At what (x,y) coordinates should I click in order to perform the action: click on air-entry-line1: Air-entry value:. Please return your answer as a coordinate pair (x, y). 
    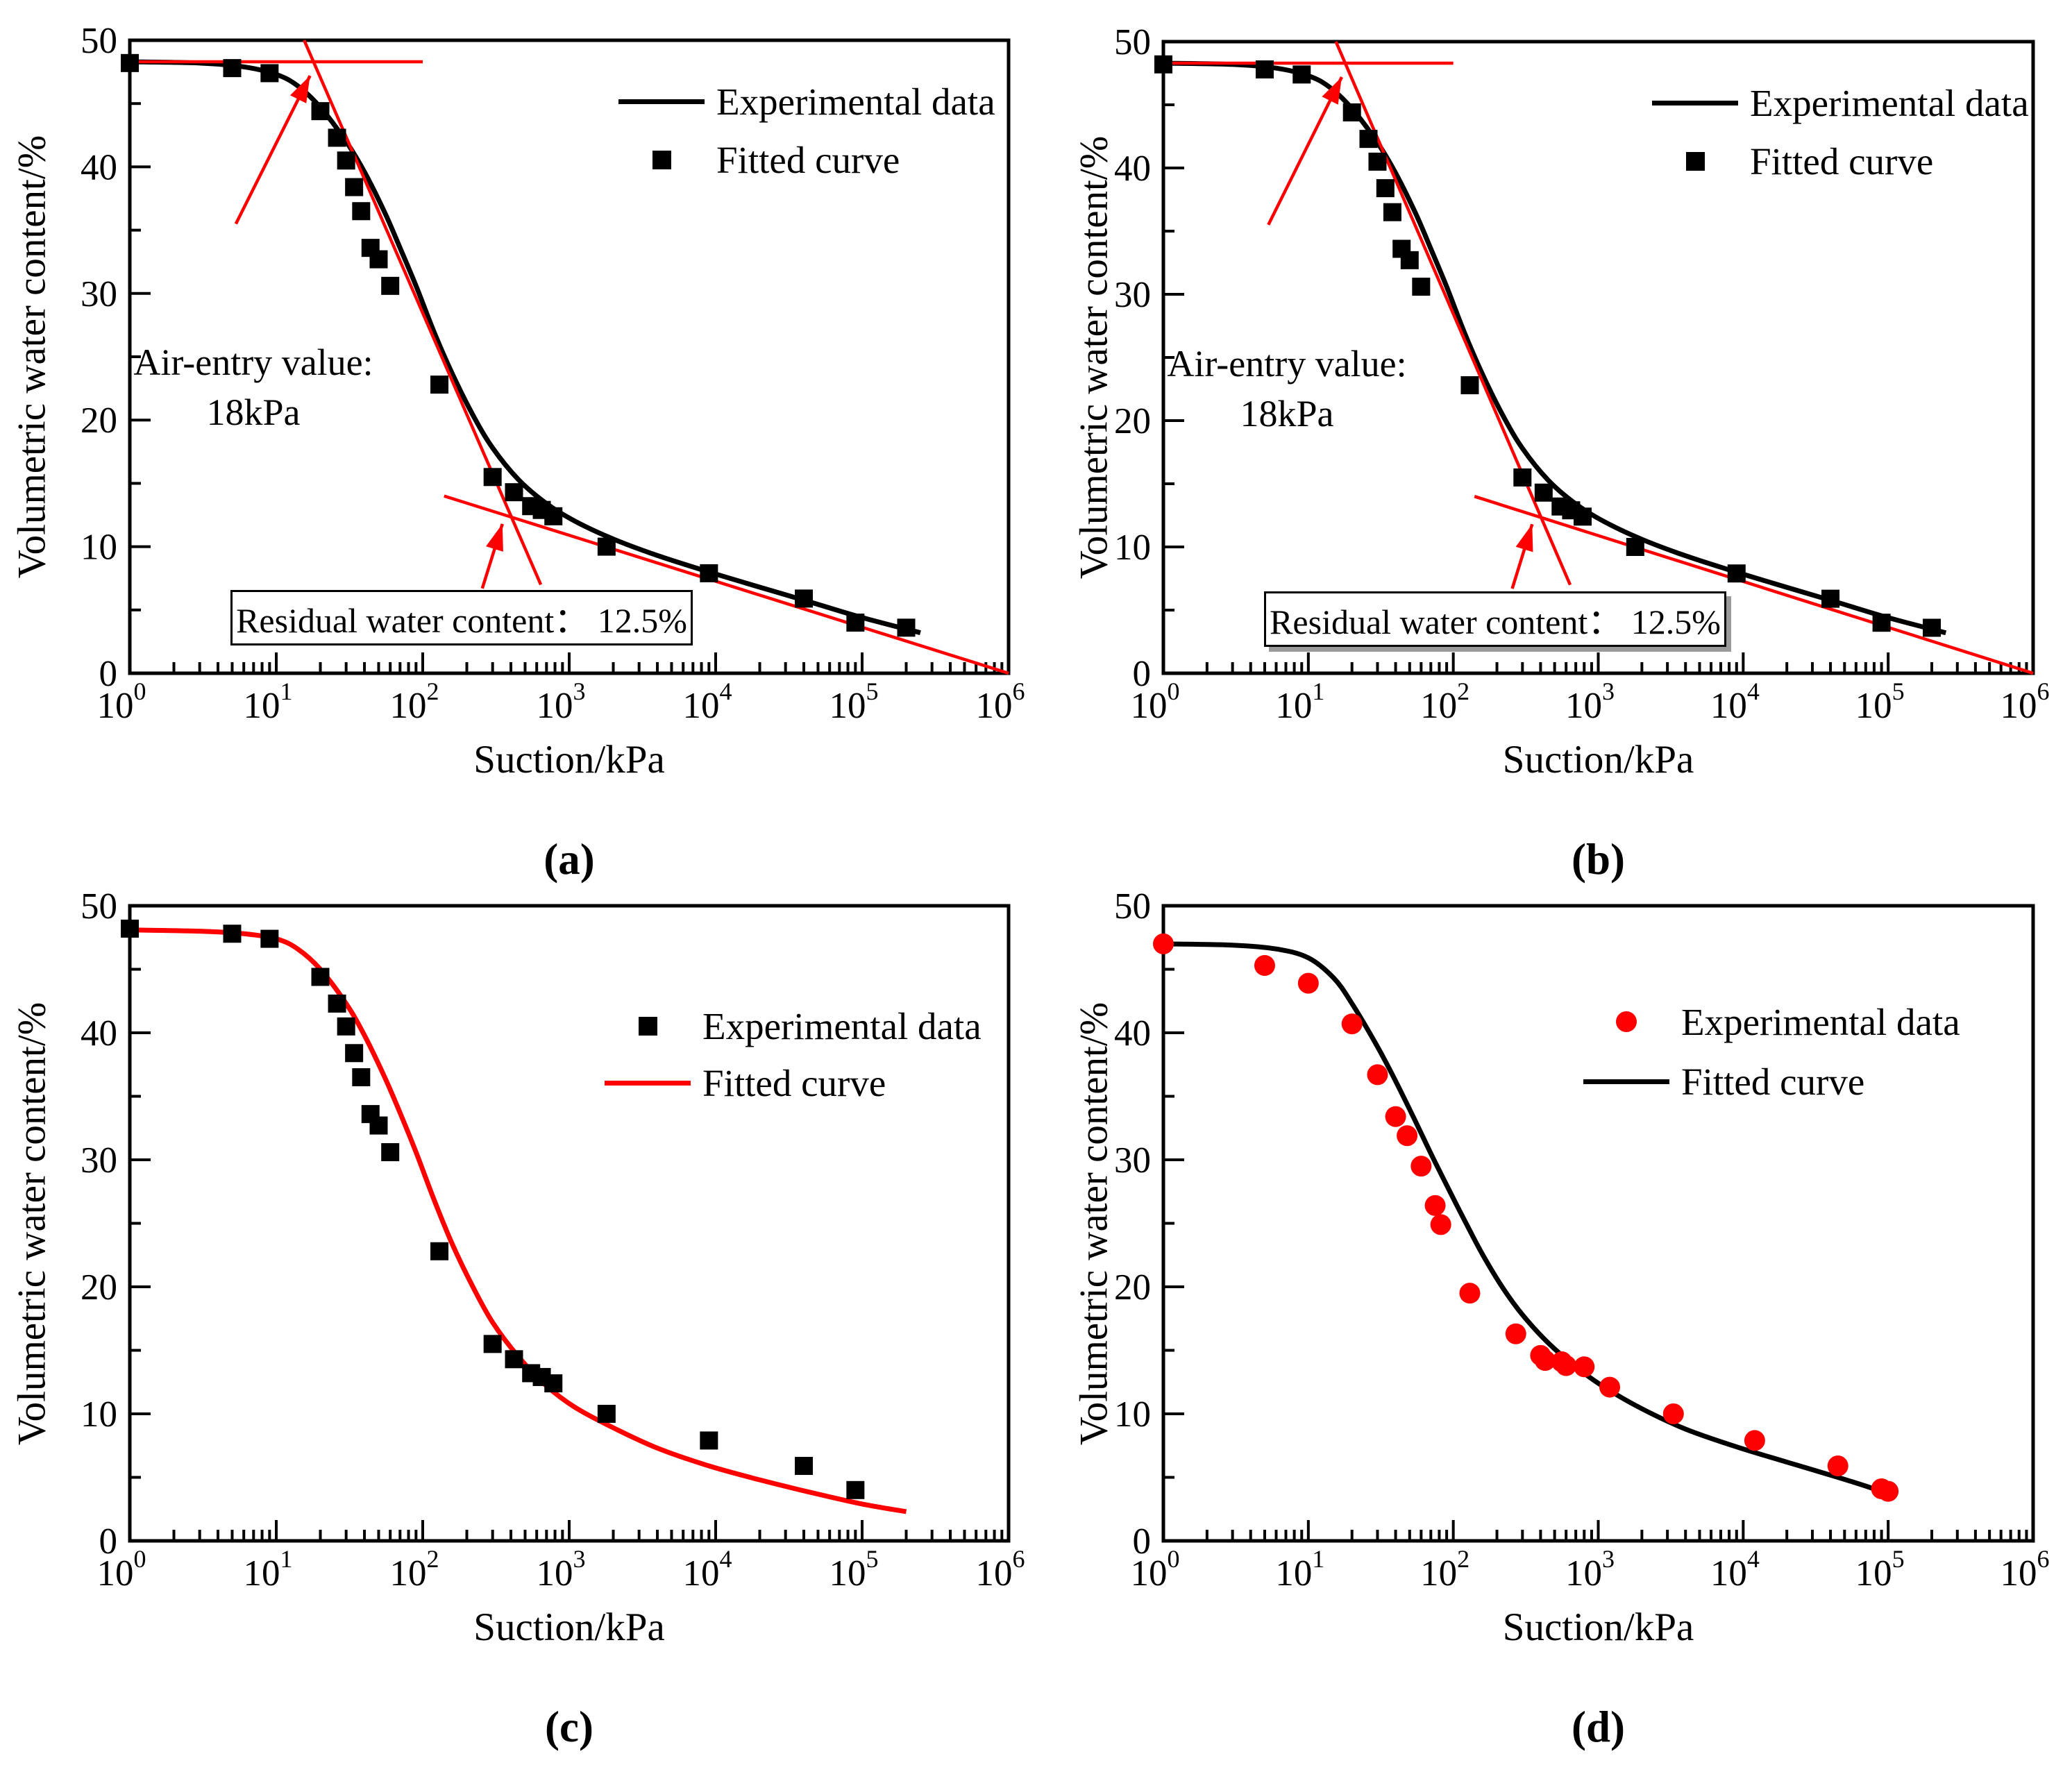
    Looking at the image, I should click on (253, 362).